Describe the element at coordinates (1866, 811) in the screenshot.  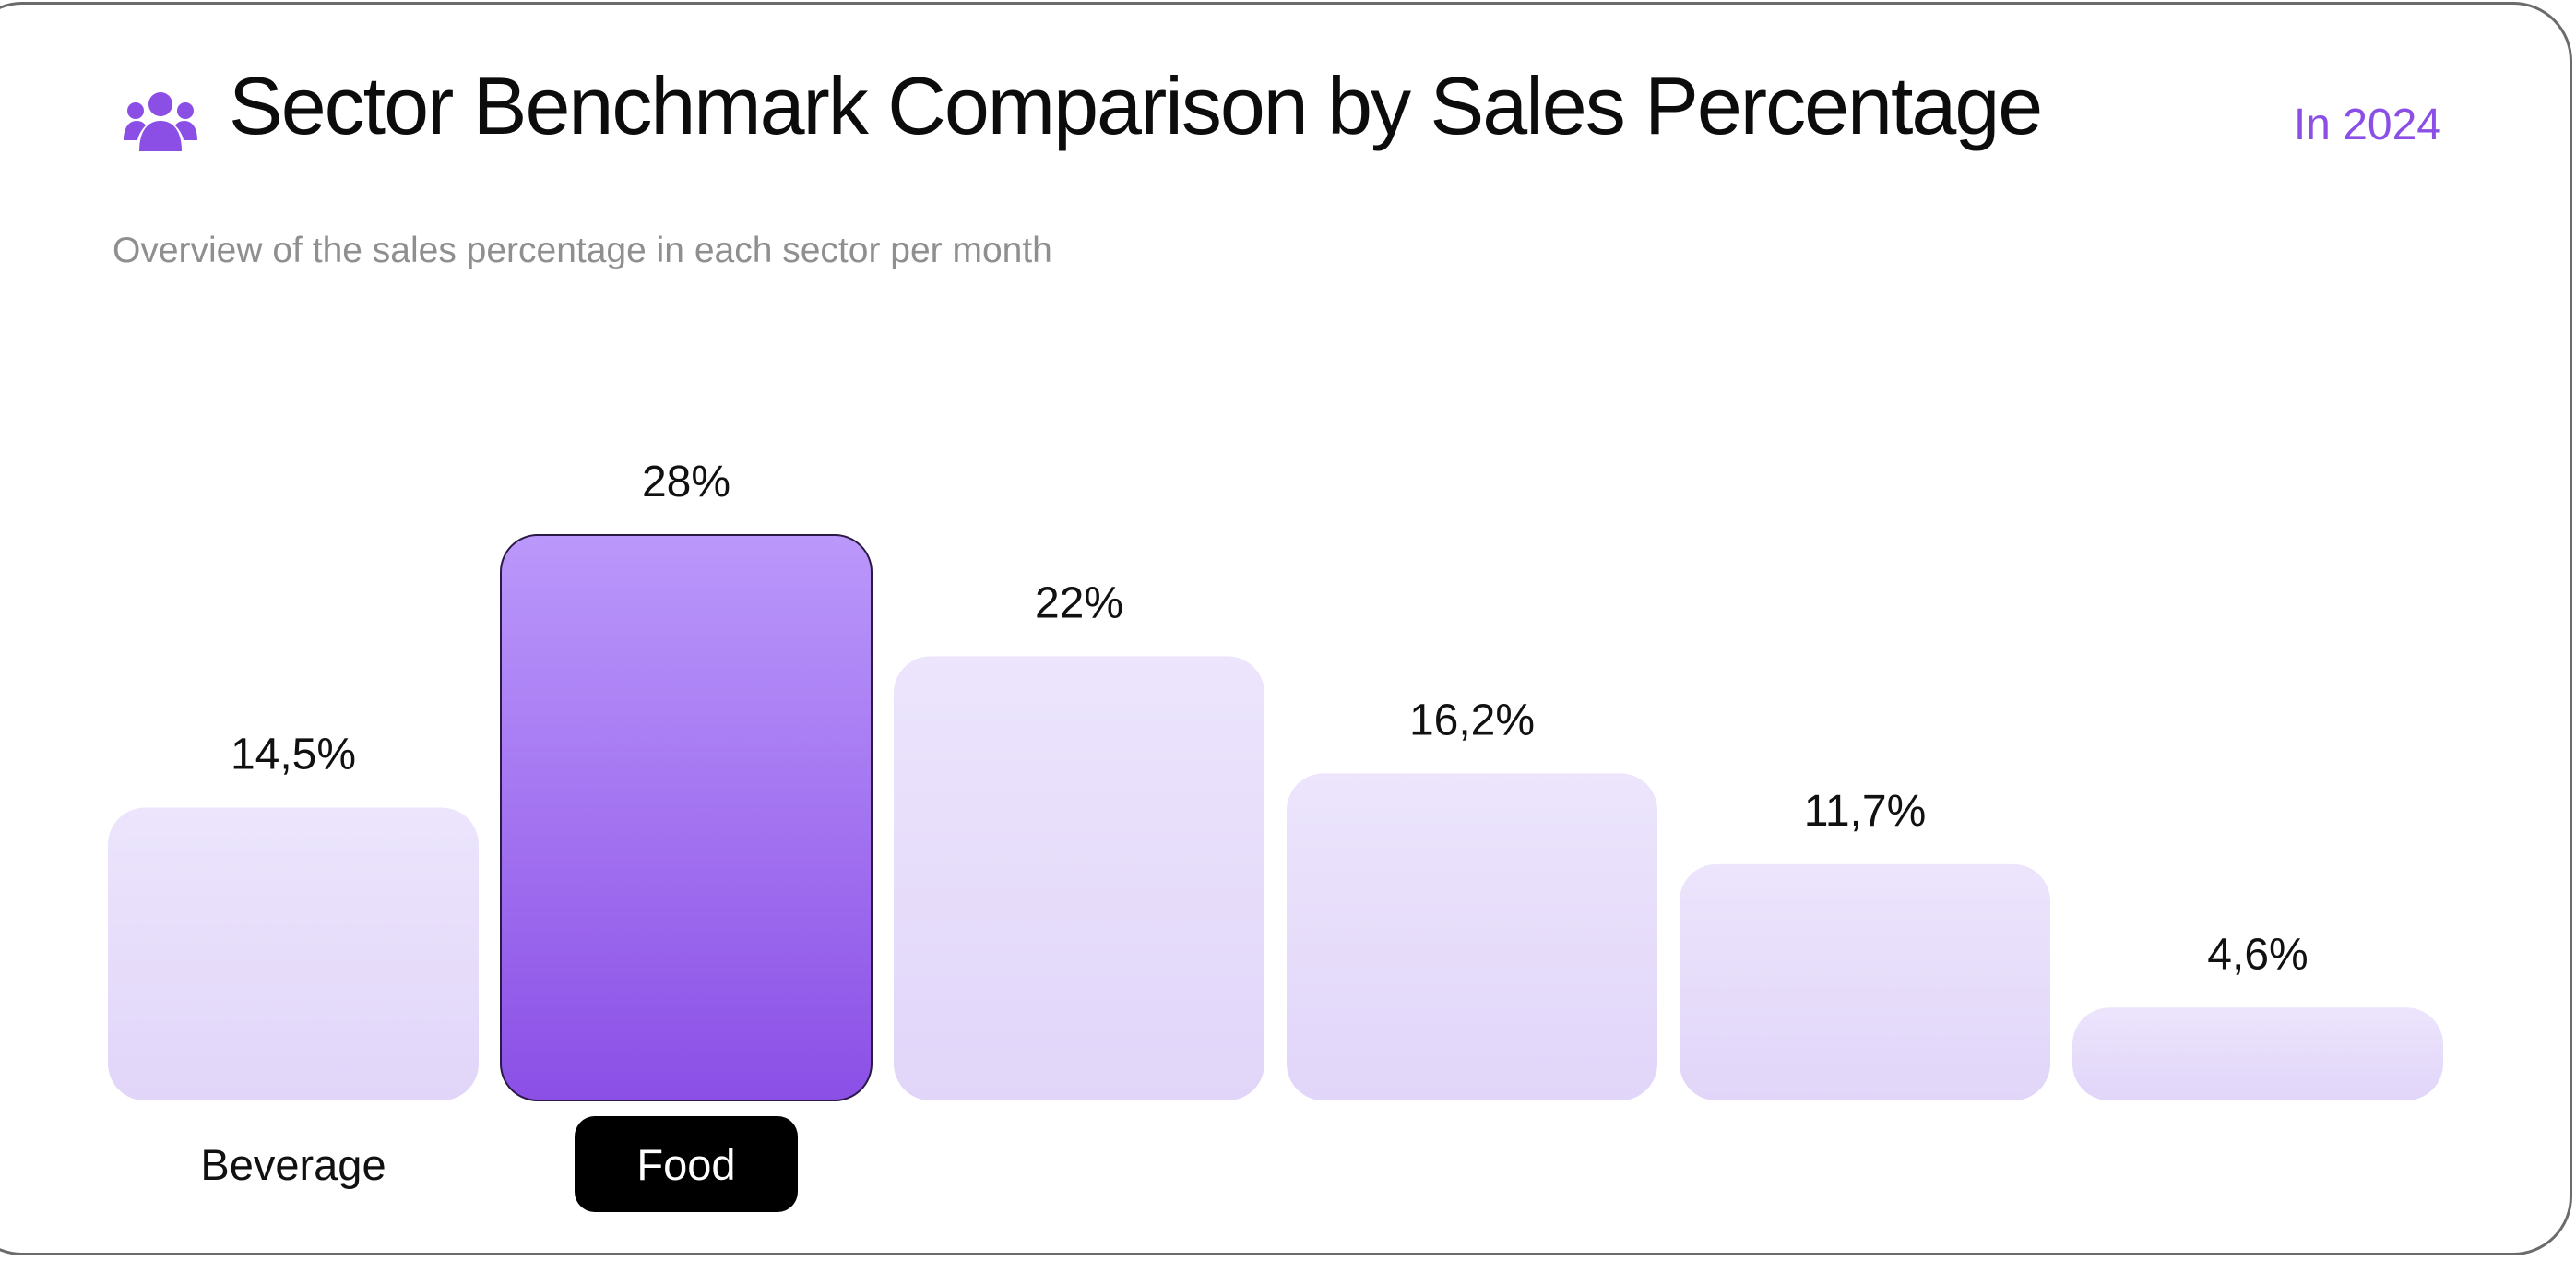
I see `value-label-4: 11,7%` at that location.